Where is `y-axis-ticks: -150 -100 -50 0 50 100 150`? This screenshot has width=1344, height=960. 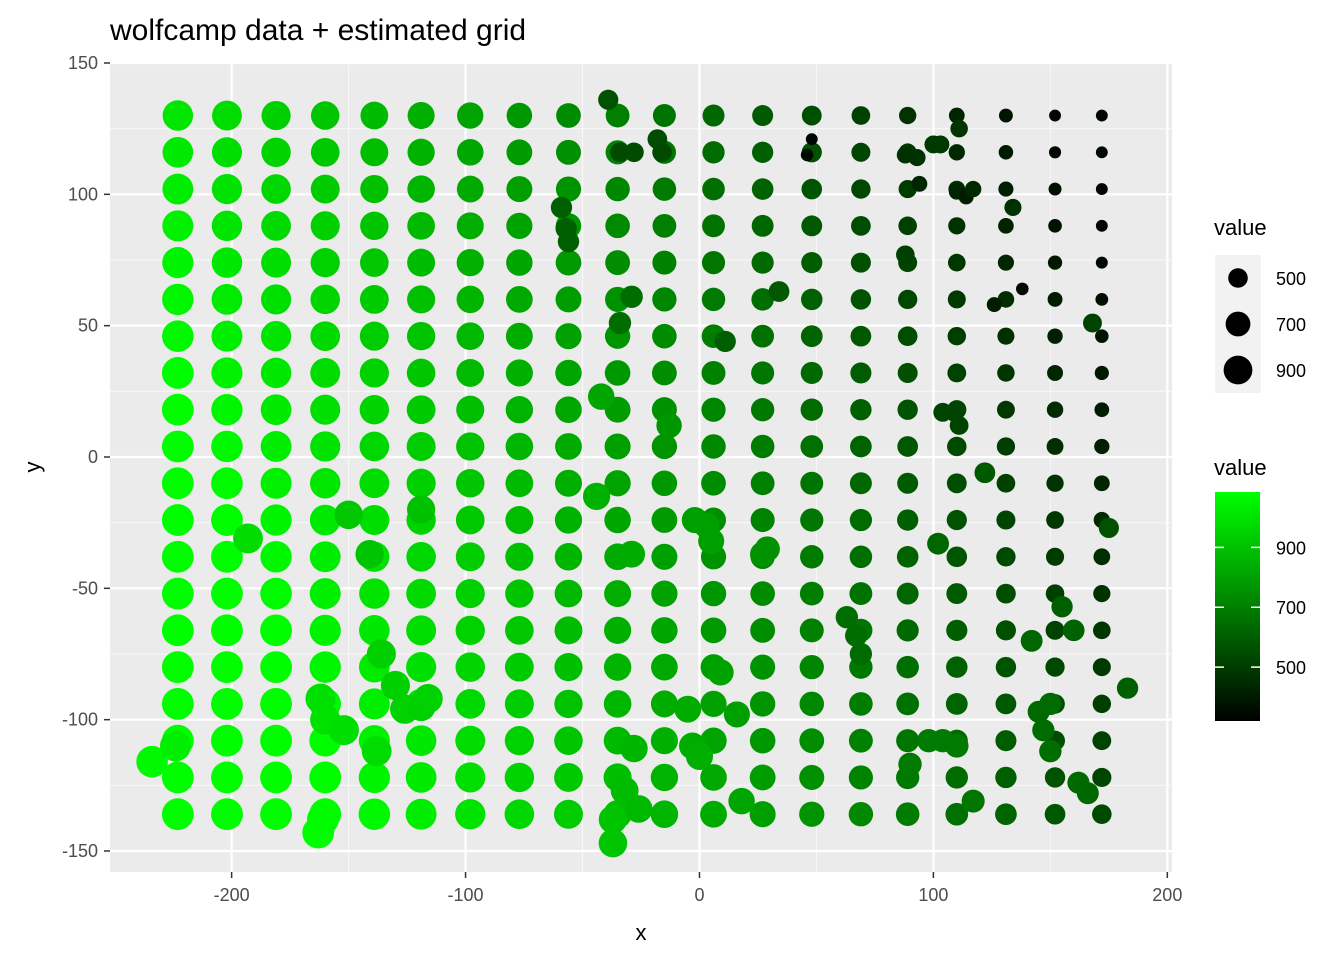
y-axis-ticks: -150 -100 -50 0 50 100 150 is located at coordinates (86, 457).